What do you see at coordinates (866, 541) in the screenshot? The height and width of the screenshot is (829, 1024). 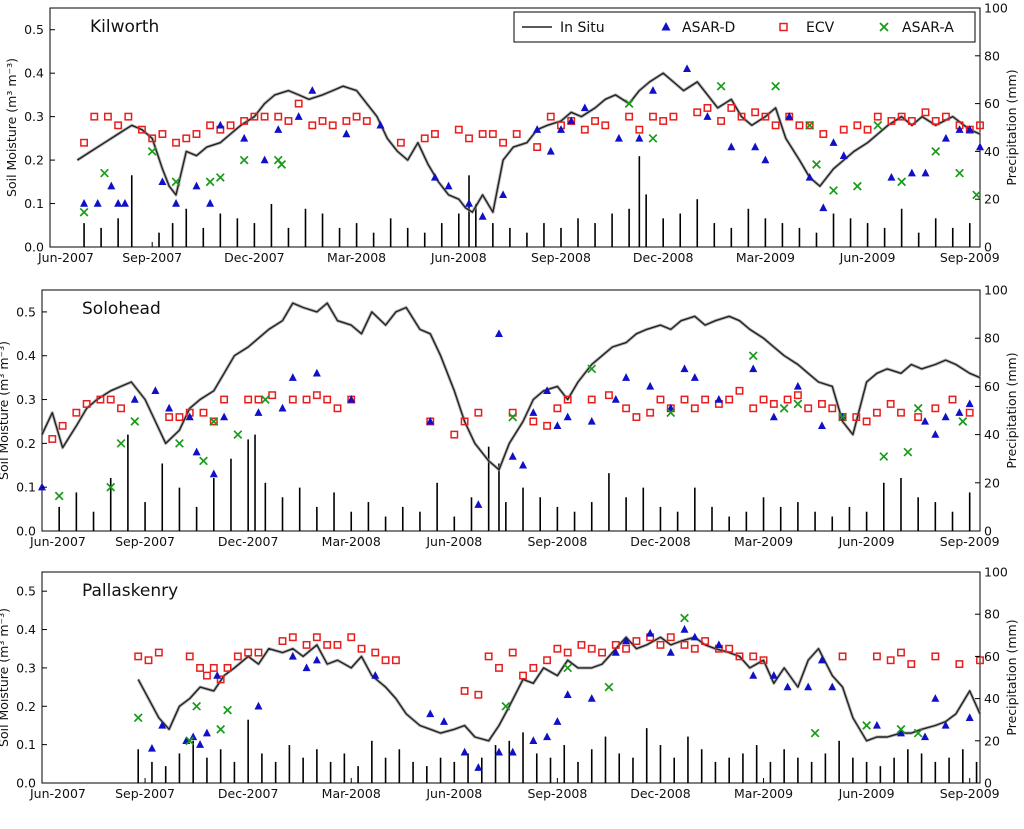 I see `x-tick-label: Jun-2009` at bounding box center [866, 541].